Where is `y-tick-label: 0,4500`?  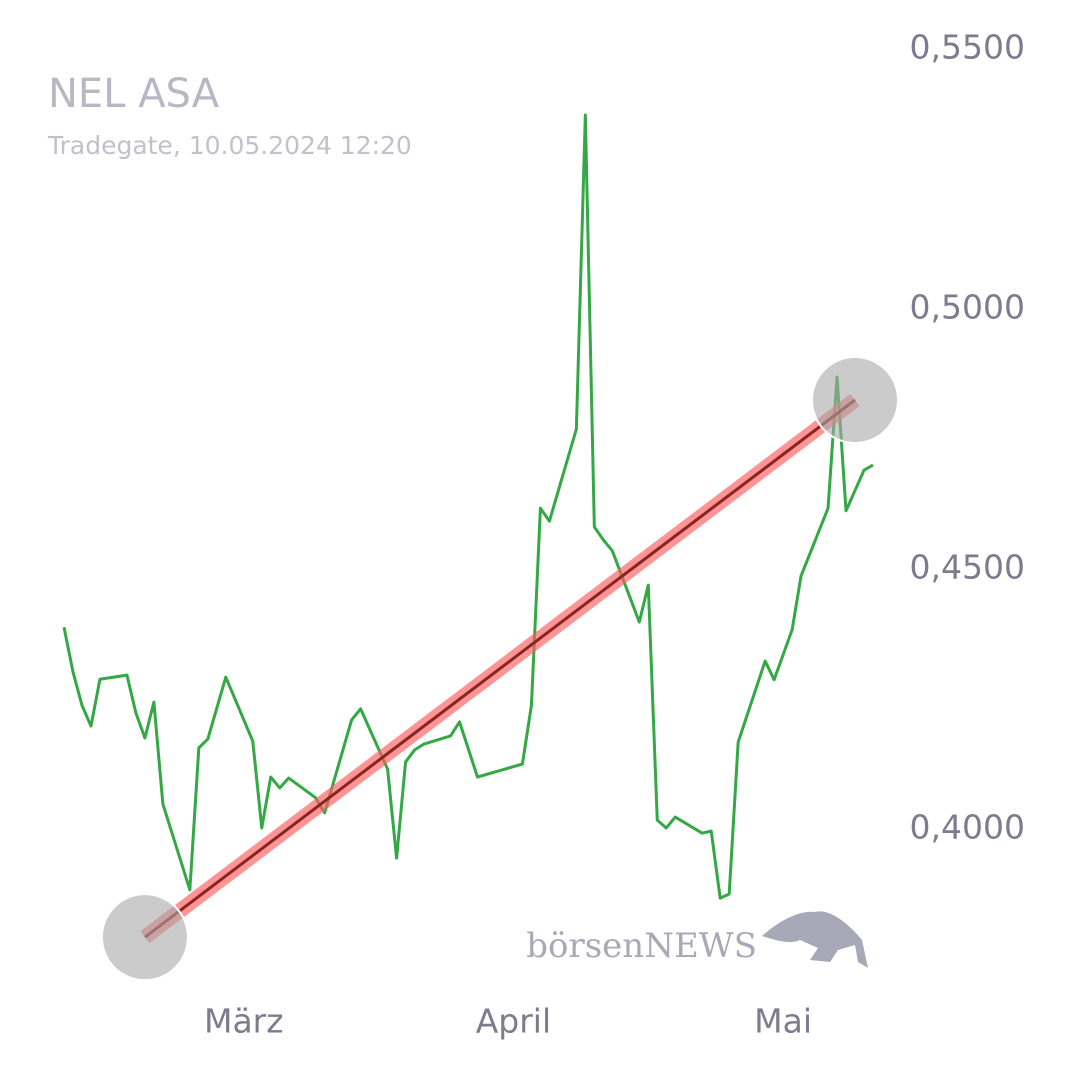
y-tick-label: 0,4500 is located at coordinates (967, 567).